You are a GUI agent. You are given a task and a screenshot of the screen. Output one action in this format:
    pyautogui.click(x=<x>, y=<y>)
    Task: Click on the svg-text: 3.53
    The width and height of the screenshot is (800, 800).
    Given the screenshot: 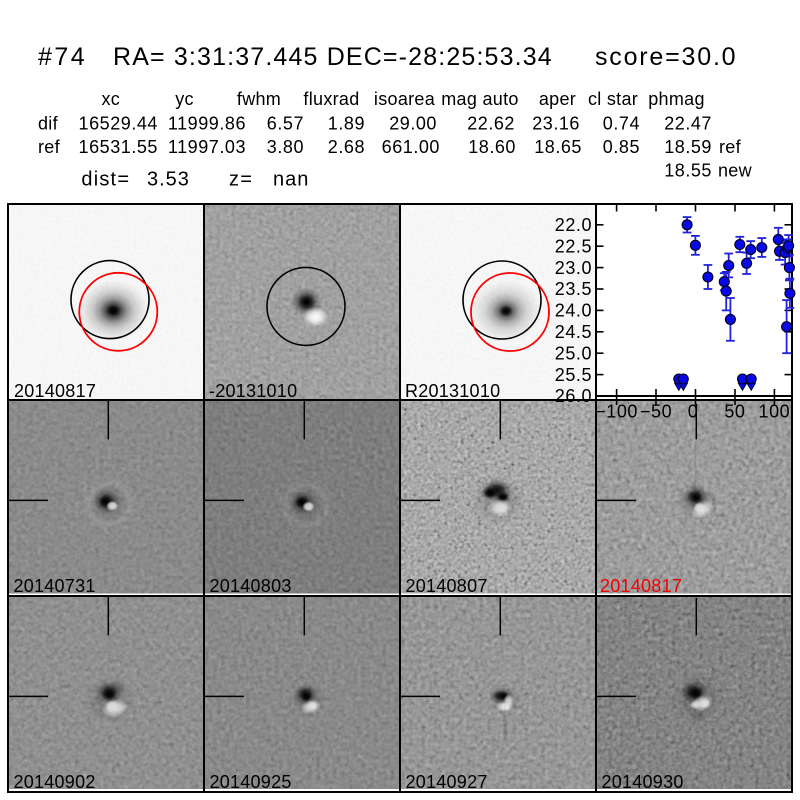 What is the action you would take?
    pyautogui.click(x=168, y=179)
    